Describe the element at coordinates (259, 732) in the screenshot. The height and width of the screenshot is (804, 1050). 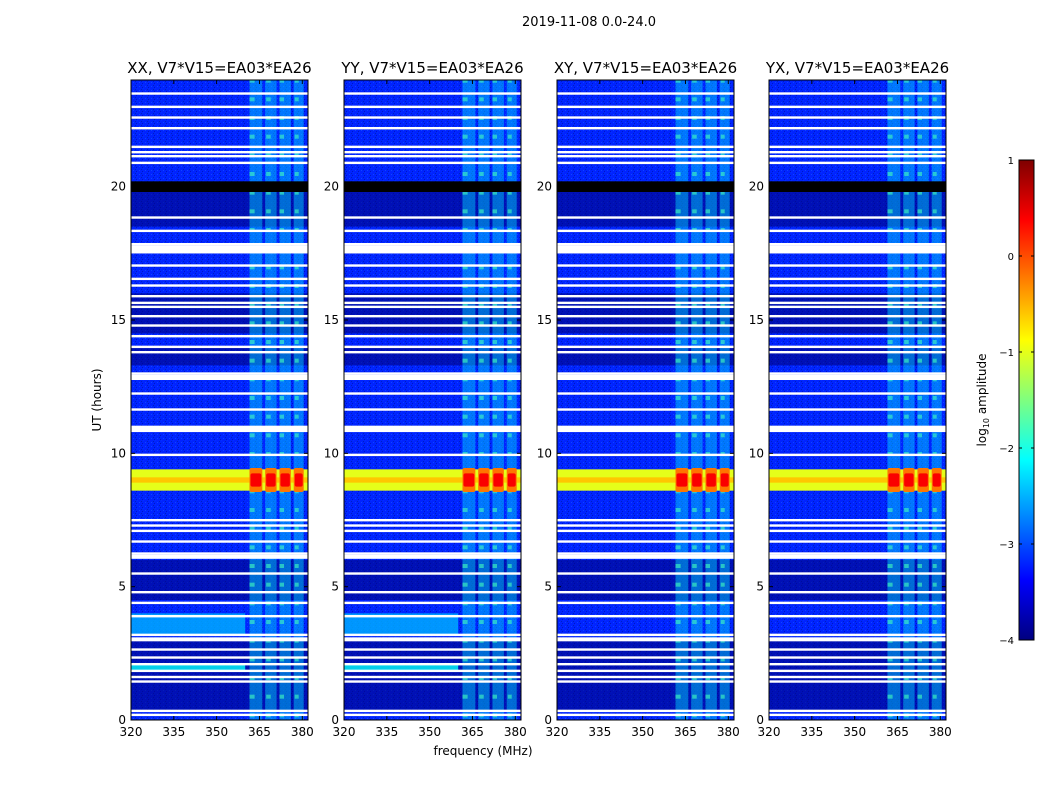
I see `x-tick-label: 365` at that location.